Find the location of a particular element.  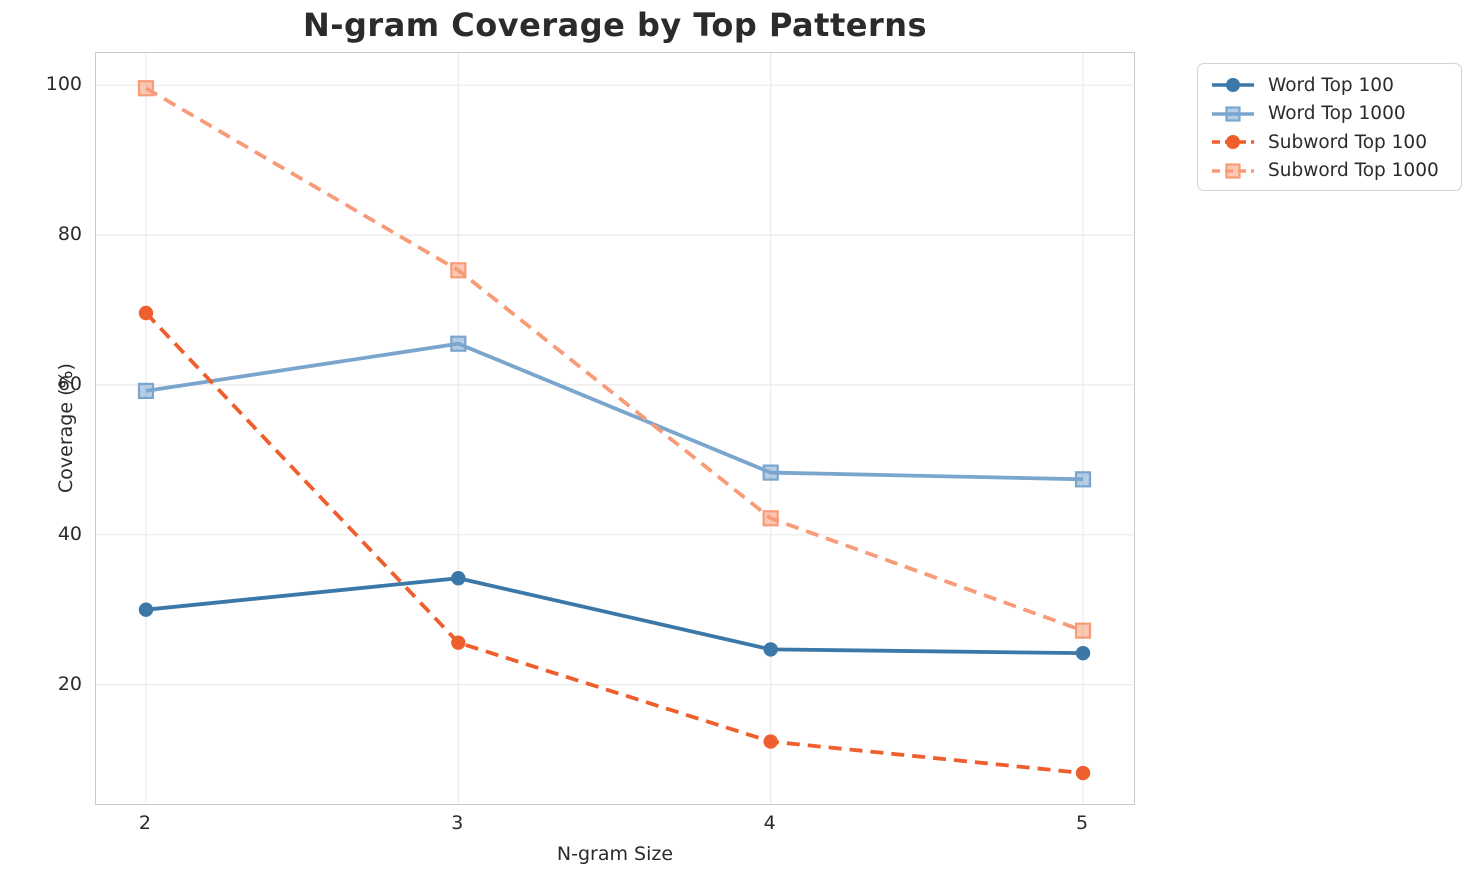

y-tick-label: 20 is located at coordinates (69, 683).